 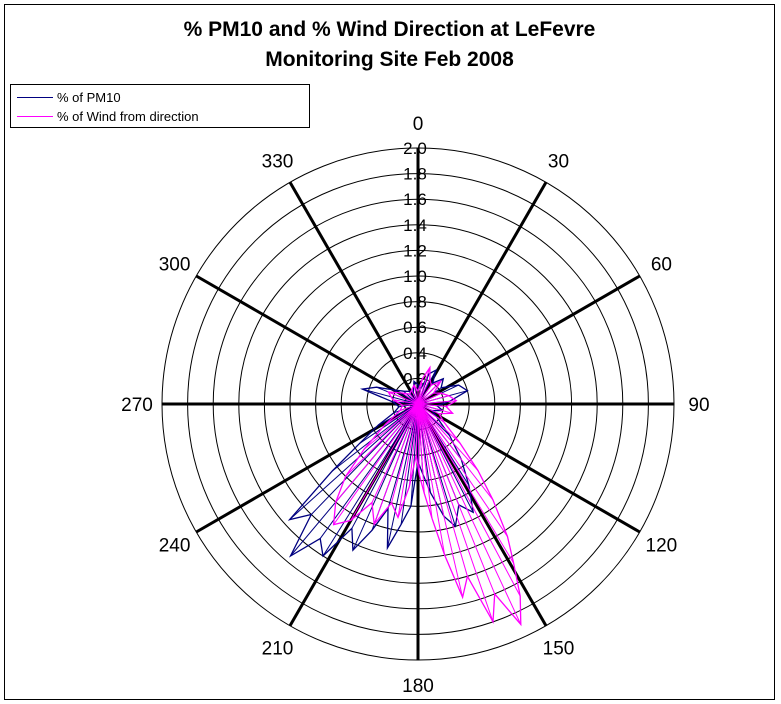 I want to click on radial-tick-label: 1.2, so click(x=415, y=250).